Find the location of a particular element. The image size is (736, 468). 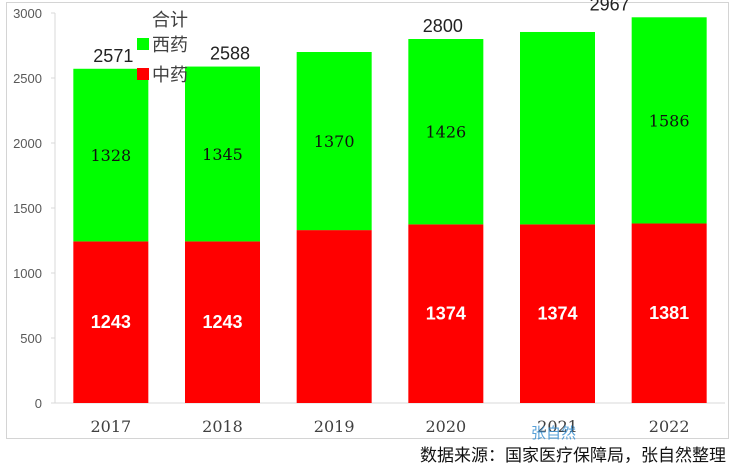

watermark-text: 张自然 is located at coordinates (553, 433).